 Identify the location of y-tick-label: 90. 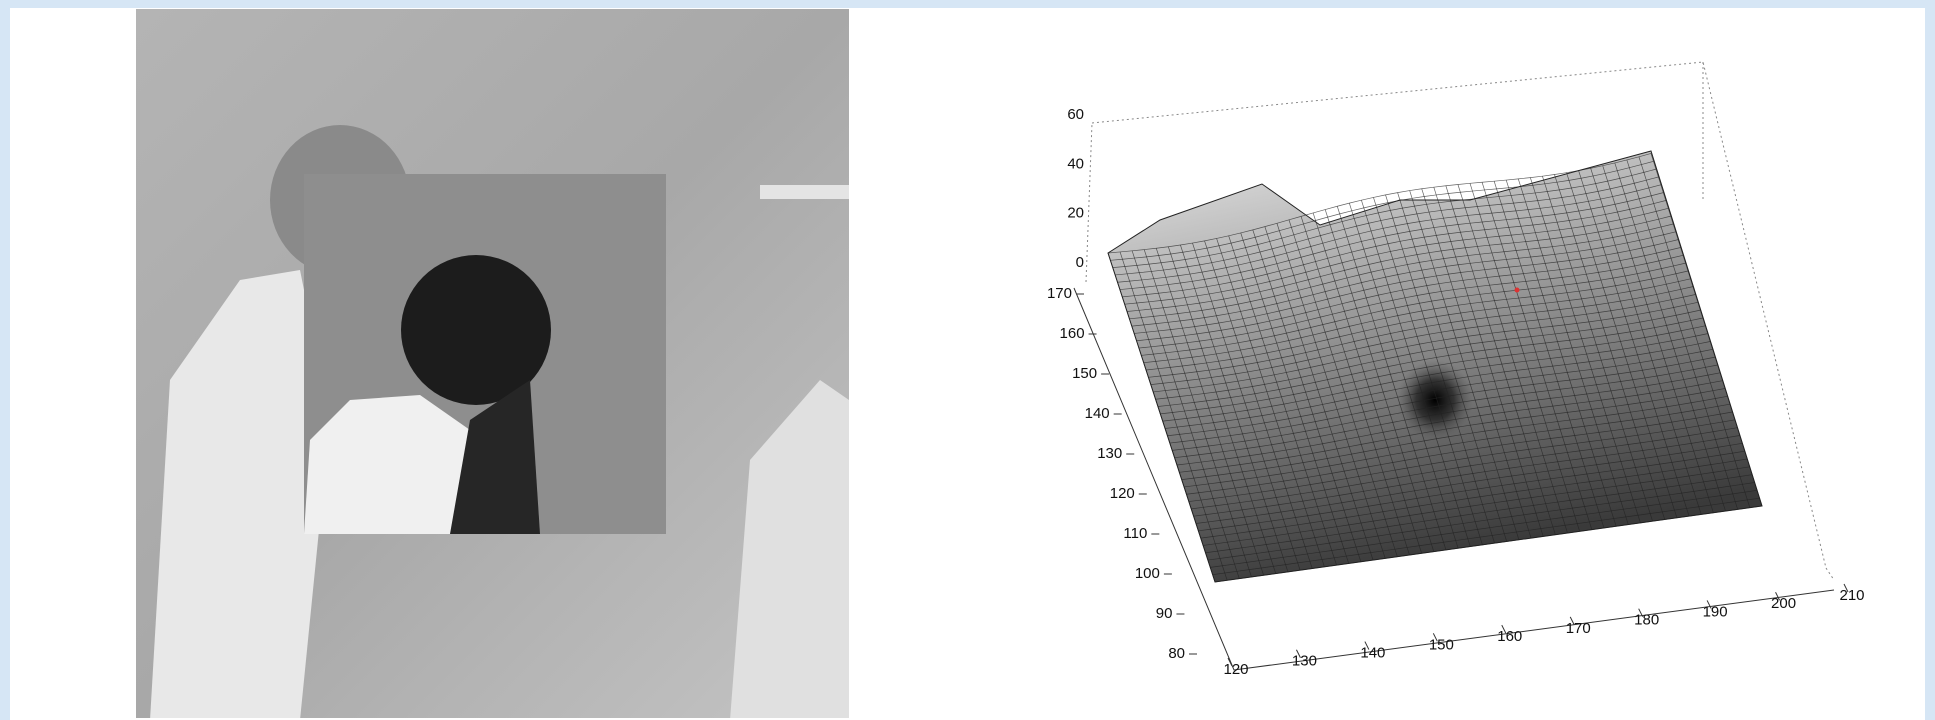
(1164, 613).